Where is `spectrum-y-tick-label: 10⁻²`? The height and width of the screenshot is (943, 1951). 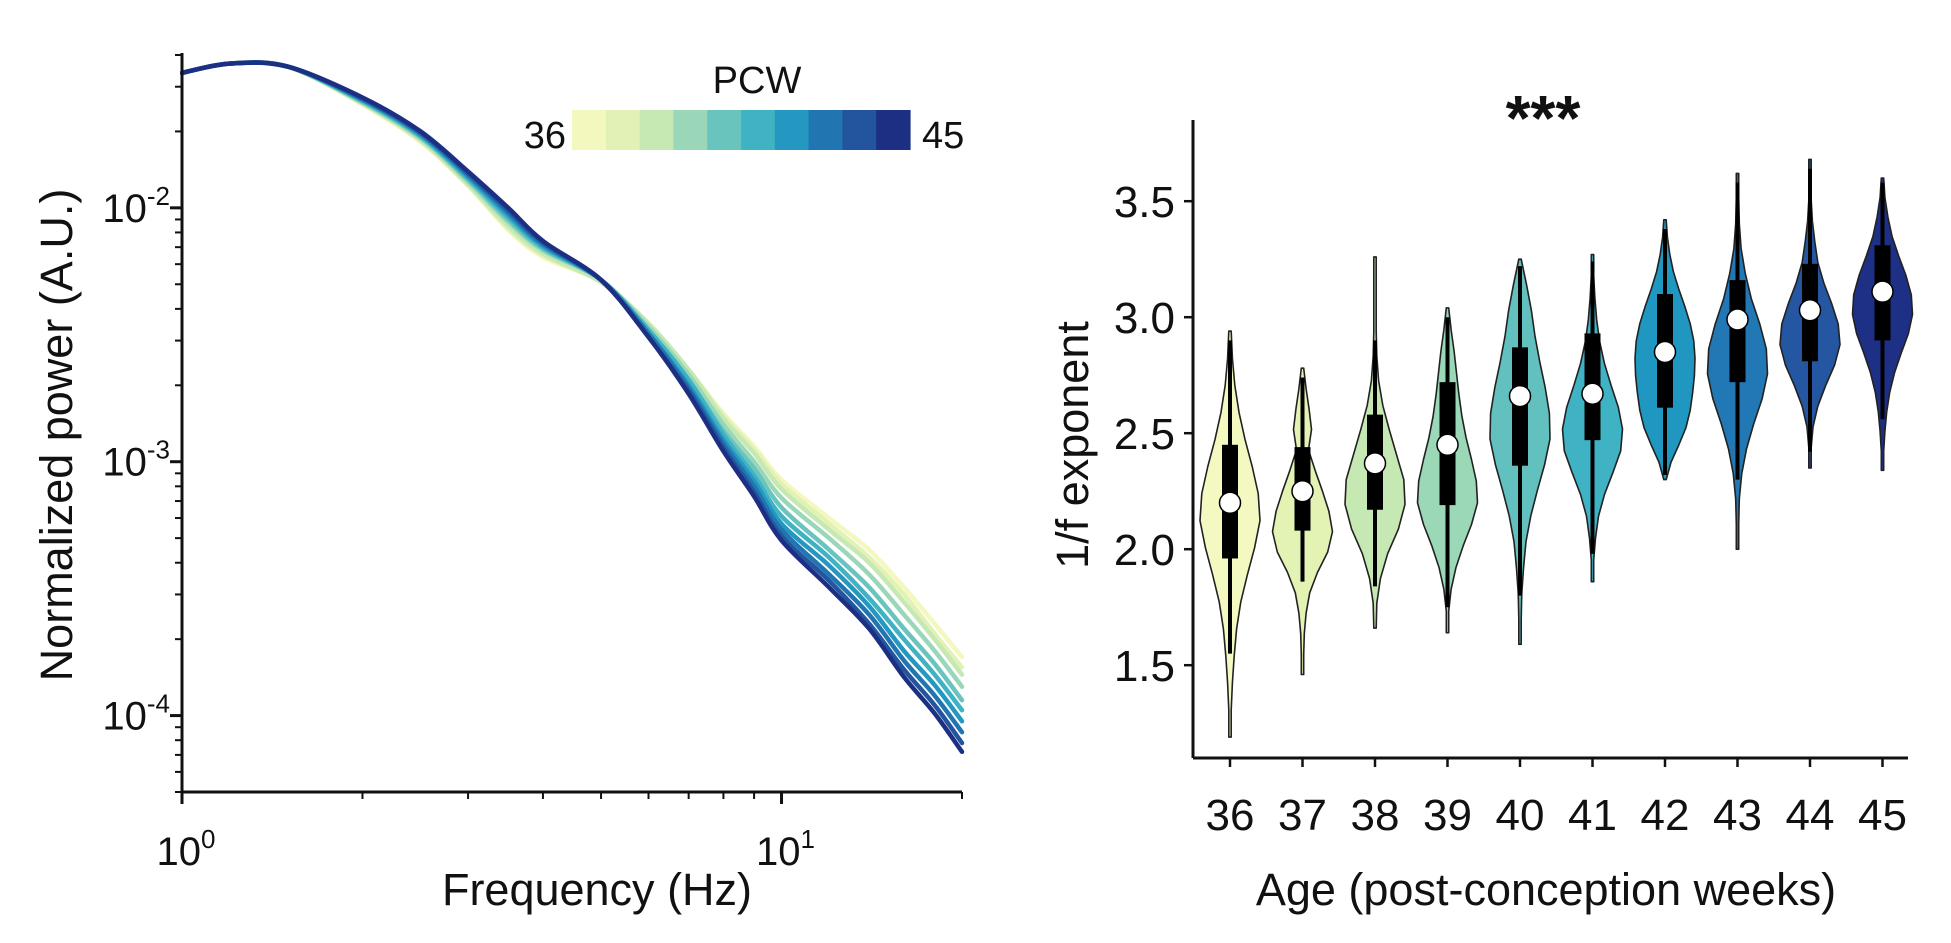 spectrum-y-tick-label: 10⁻² is located at coordinates (136, 206).